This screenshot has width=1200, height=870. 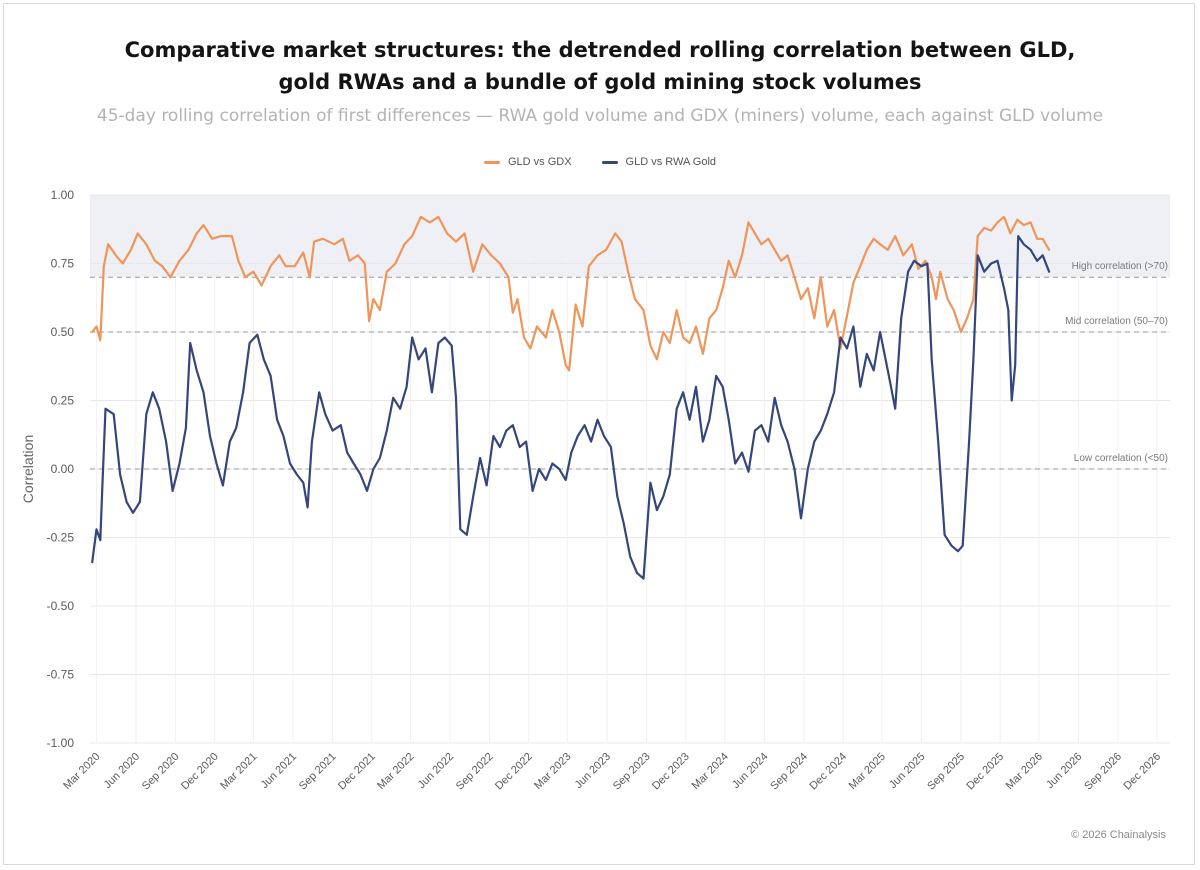 I want to click on x-tick-label: Sep 2023, so click(x=632, y=772).